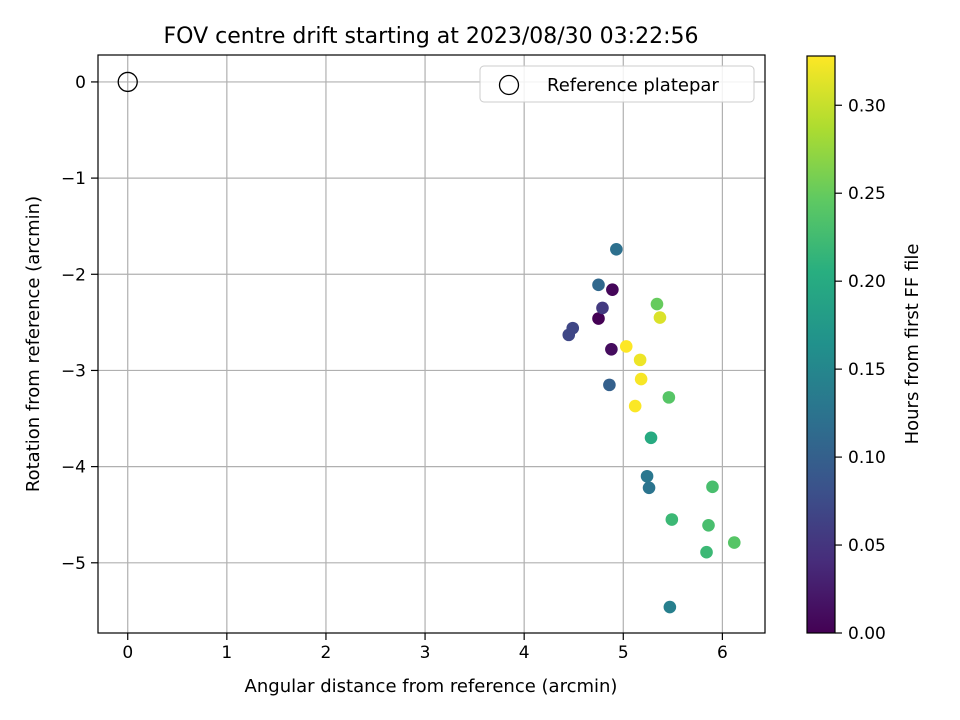 Image resolution: width=960 pixels, height=720 pixels. Describe the element at coordinates (867, 282) in the screenshot. I see `colorbar-tick-label: 0.20` at that location.